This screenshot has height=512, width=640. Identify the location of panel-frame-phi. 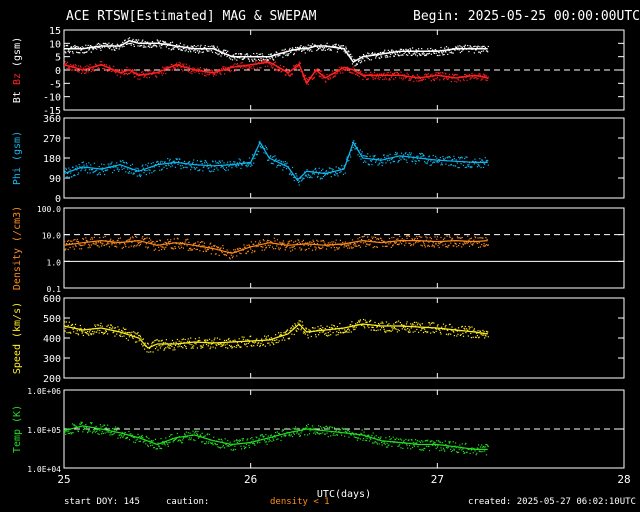
(344, 158).